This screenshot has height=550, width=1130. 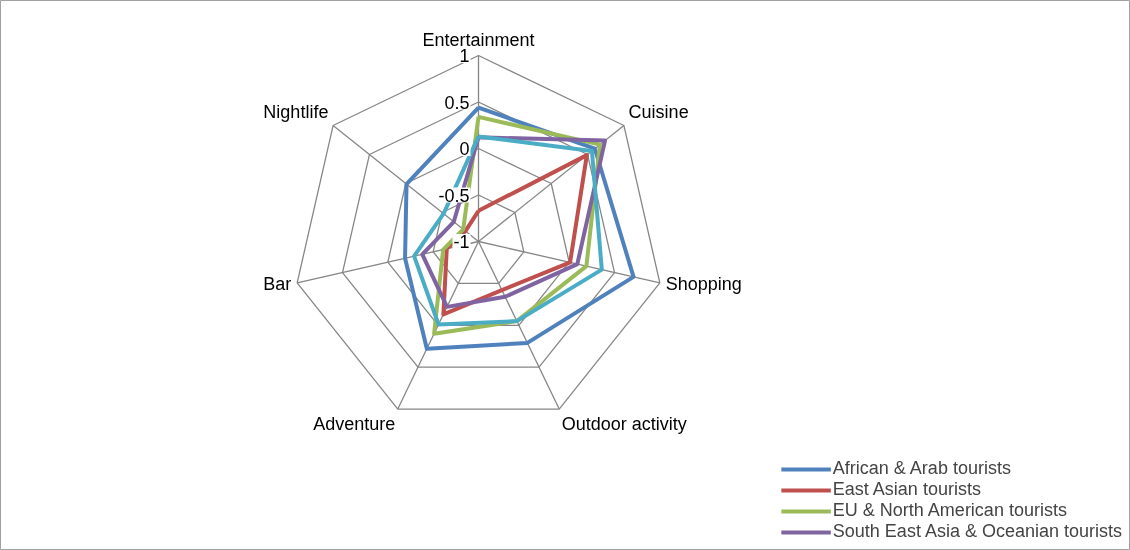 What do you see at coordinates (703, 284) in the screenshot?
I see `spoke-label: Shopping` at bounding box center [703, 284].